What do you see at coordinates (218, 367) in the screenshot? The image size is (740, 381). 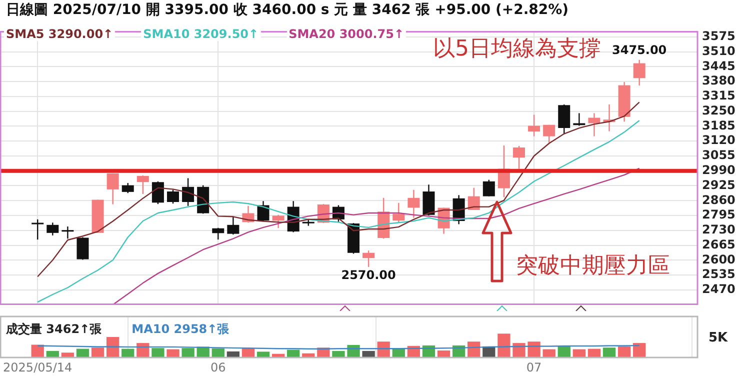 I see `x-tick-label: 06` at bounding box center [218, 367].